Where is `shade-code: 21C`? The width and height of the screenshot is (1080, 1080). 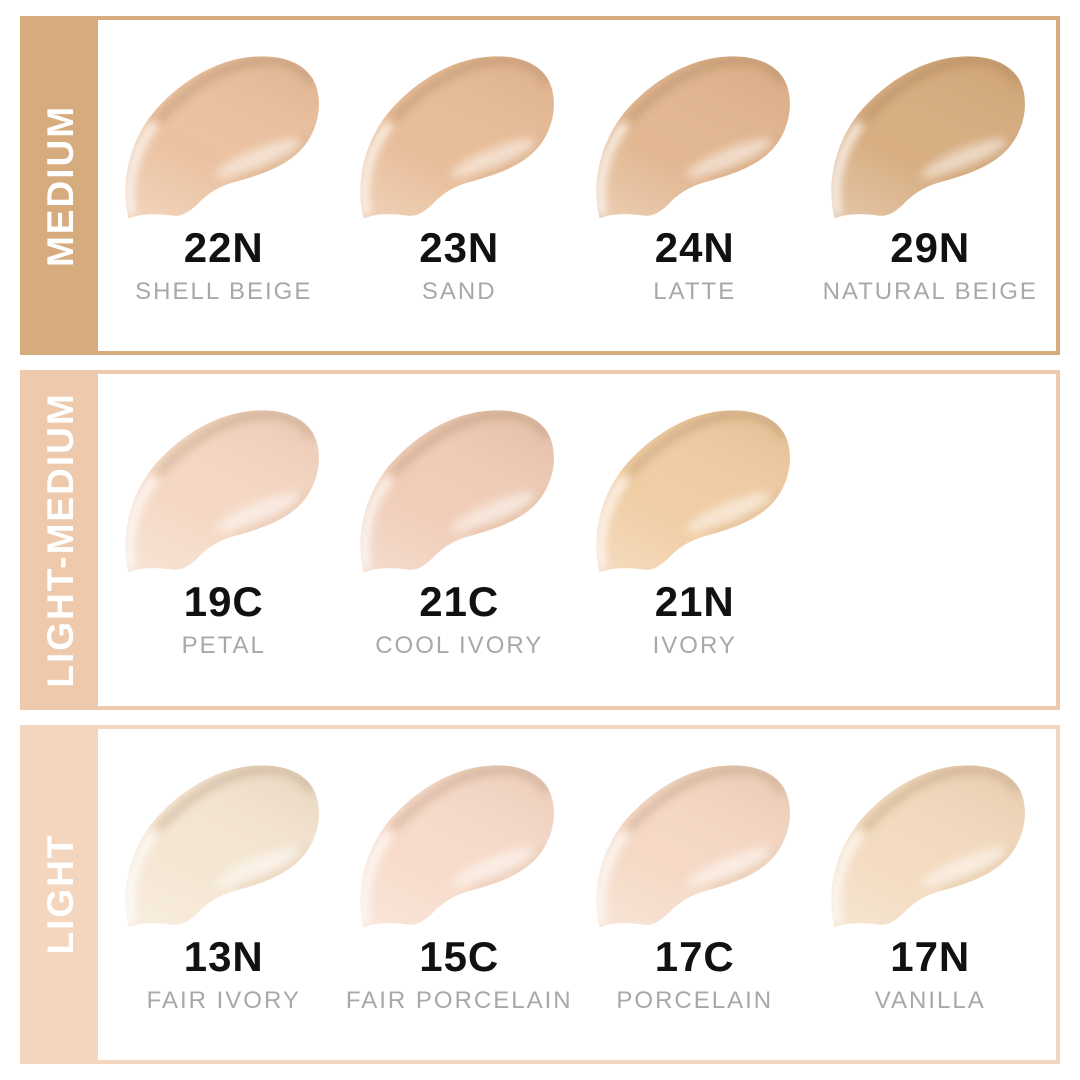 shade-code: 21C is located at coordinates (459, 602).